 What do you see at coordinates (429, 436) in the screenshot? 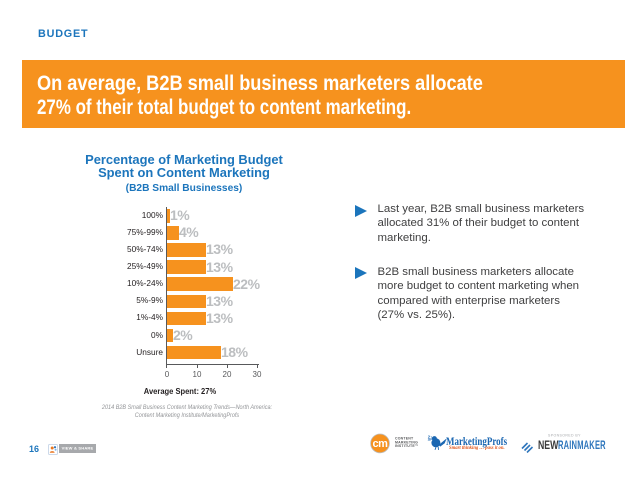
I see `svg-text: 2` at bounding box center [429, 436].